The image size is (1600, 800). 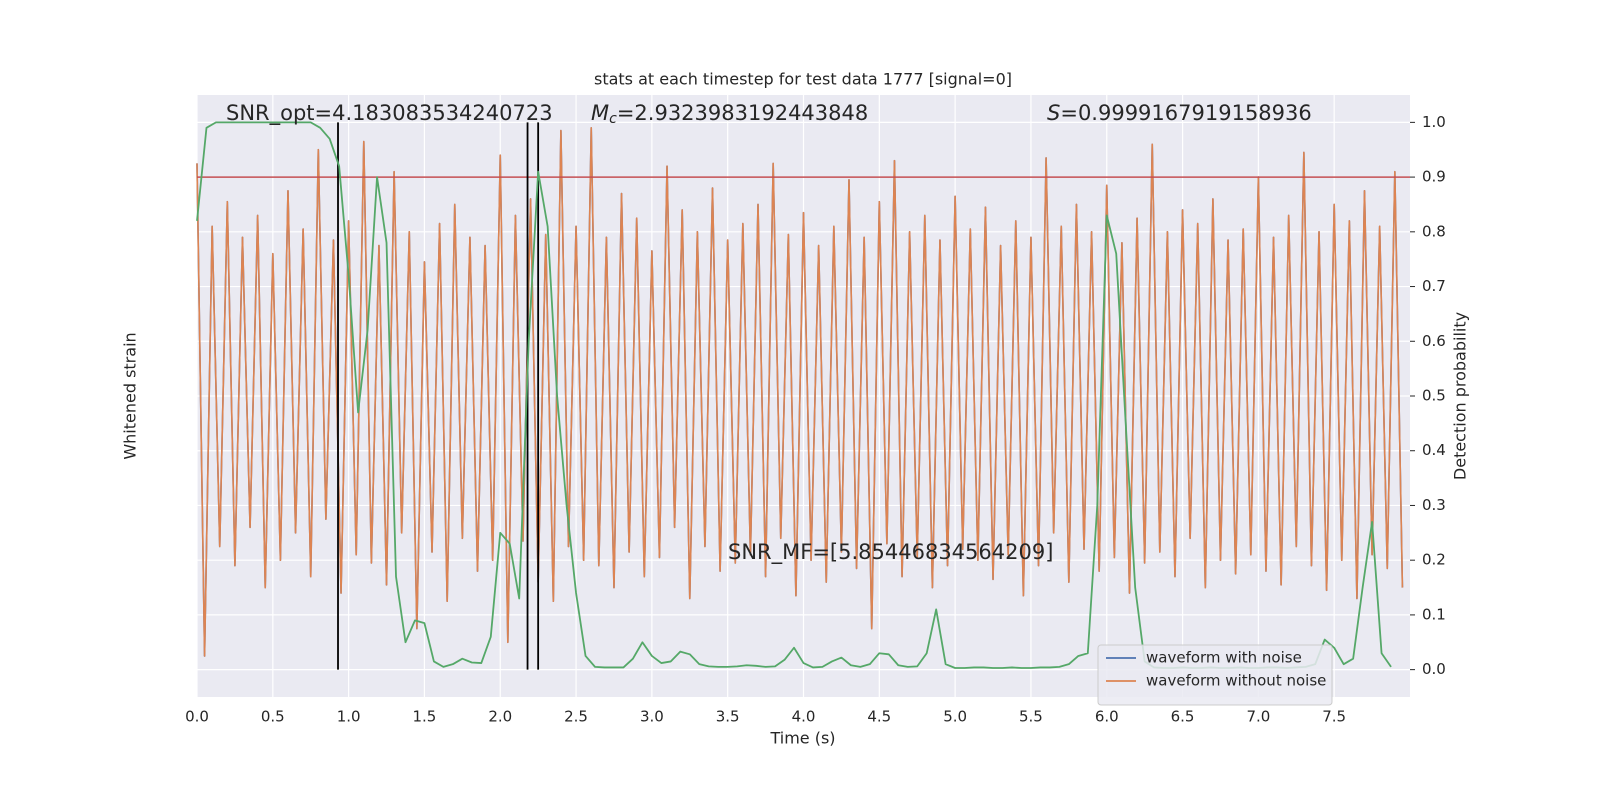 What do you see at coordinates (1183, 717) in the screenshot?
I see `x-tick-label: 6.5` at bounding box center [1183, 717].